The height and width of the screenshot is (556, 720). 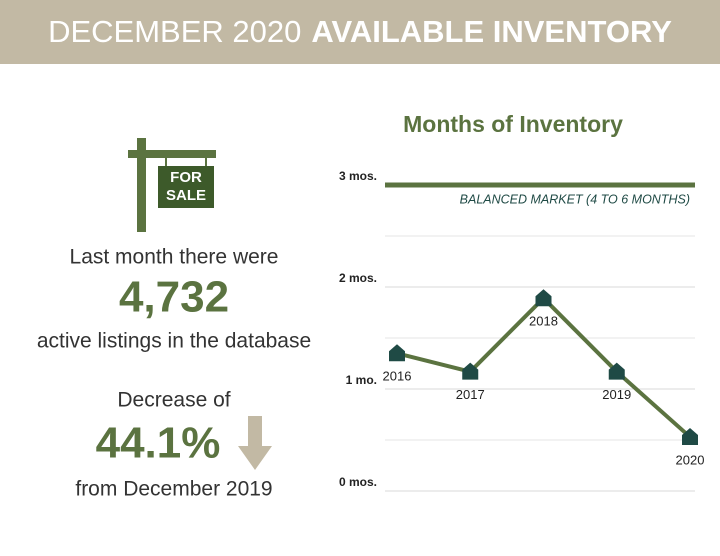 What do you see at coordinates (358, 482) in the screenshot?
I see `y-tick-label: 0 mos.` at bounding box center [358, 482].